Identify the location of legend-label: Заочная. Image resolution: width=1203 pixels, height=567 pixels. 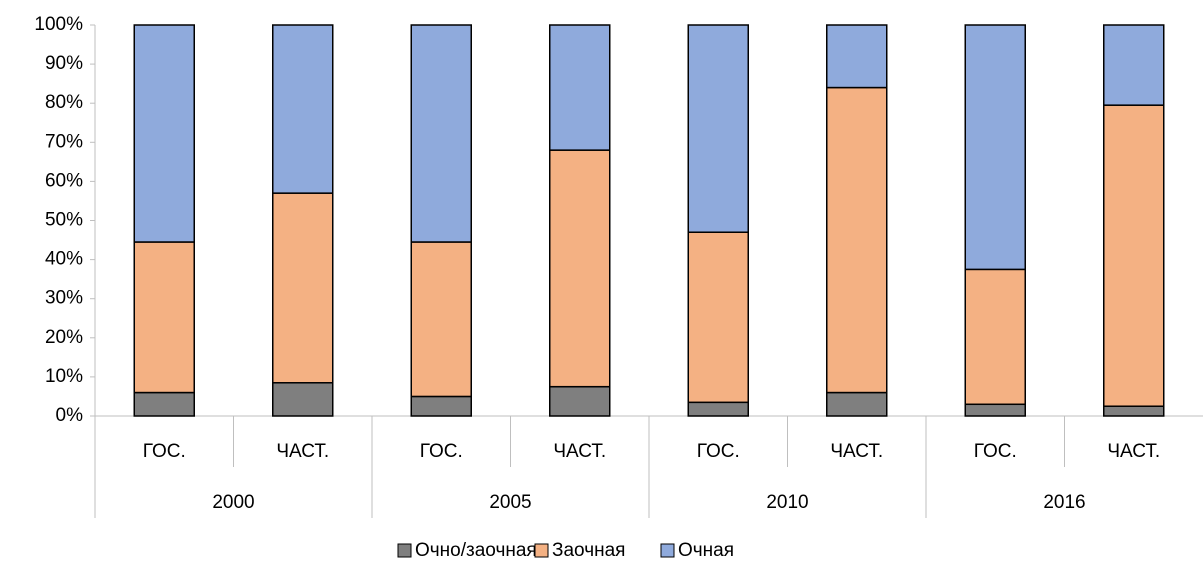
(588, 550).